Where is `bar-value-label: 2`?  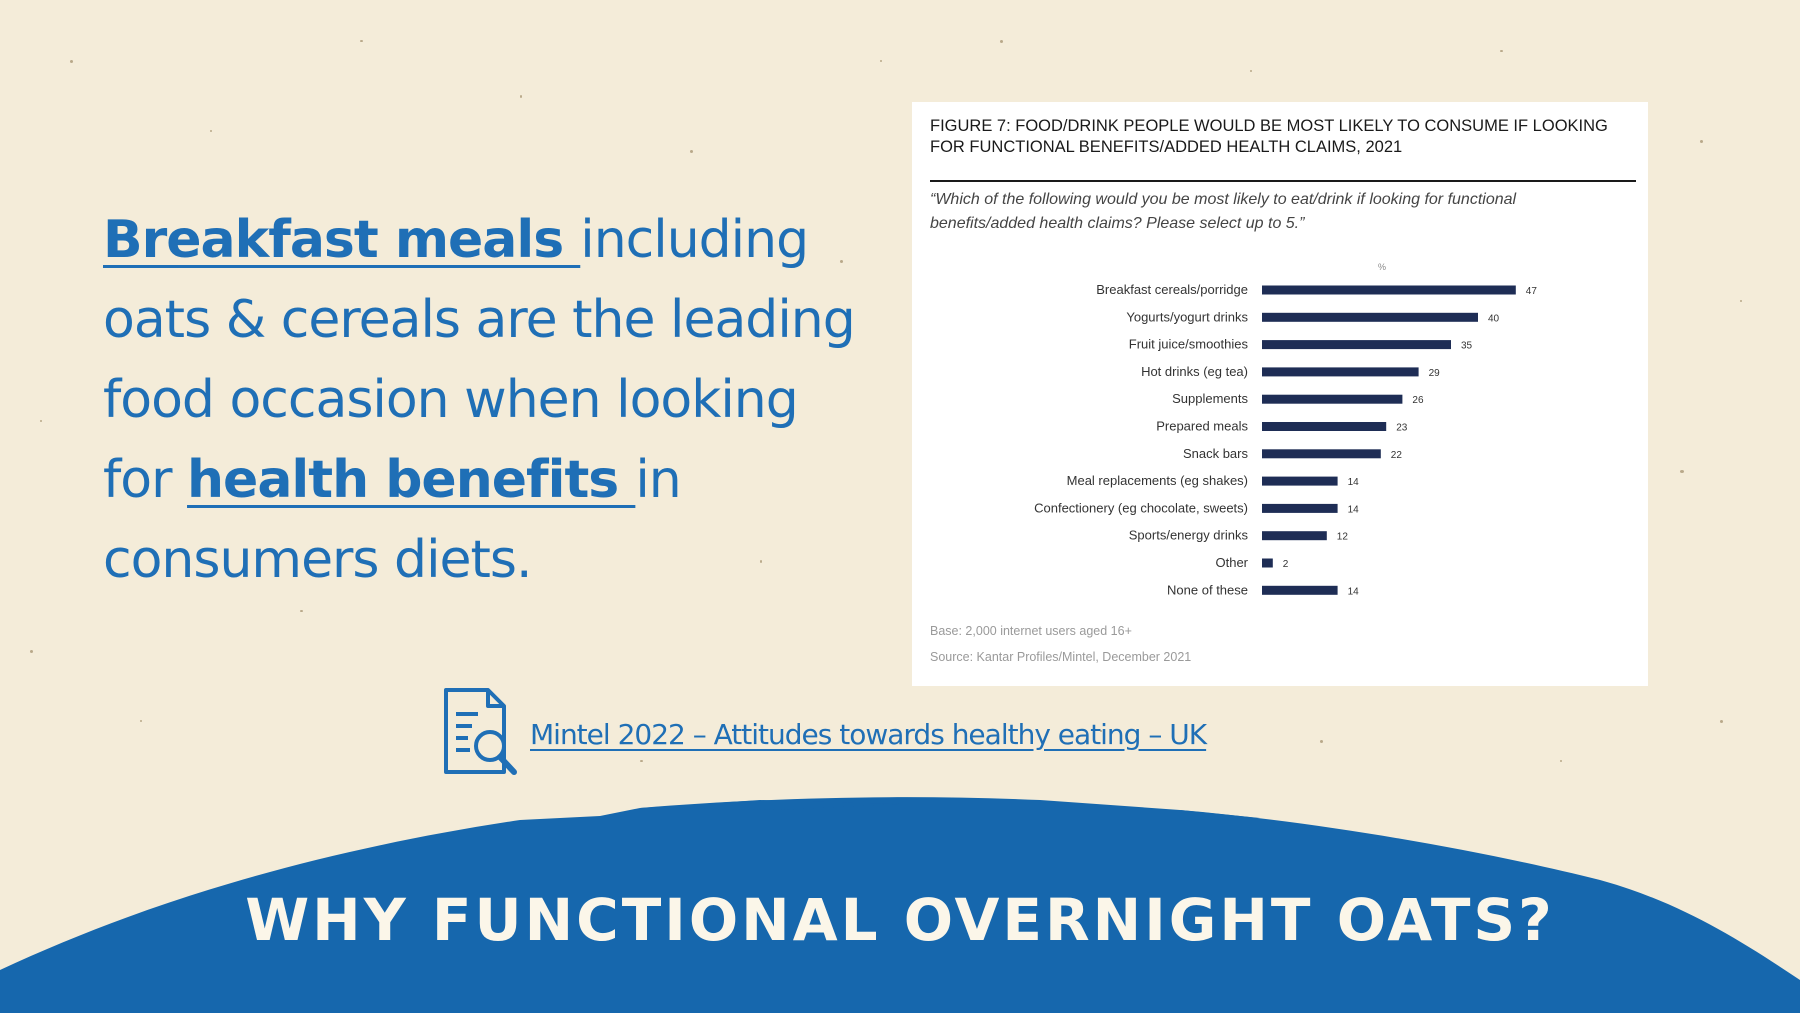 bar-value-label: 2 is located at coordinates (1286, 564).